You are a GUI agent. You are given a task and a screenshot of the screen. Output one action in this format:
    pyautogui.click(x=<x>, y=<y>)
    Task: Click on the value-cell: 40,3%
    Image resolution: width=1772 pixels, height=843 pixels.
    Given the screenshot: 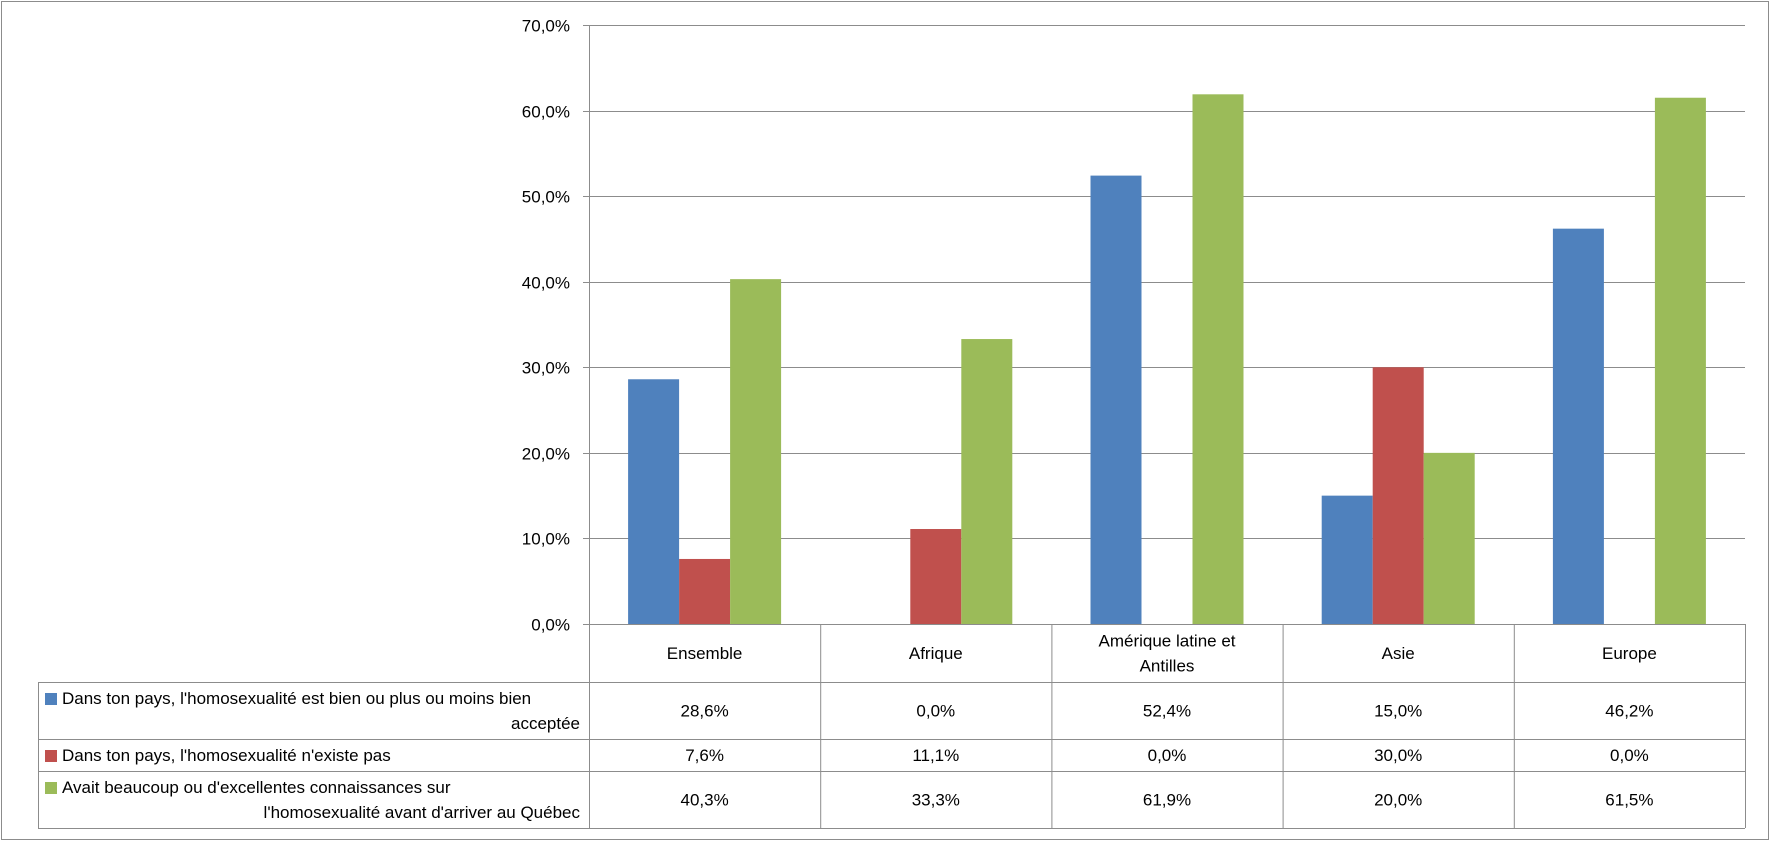 What is the action you would take?
    pyautogui.click(x=704, y=800)
    